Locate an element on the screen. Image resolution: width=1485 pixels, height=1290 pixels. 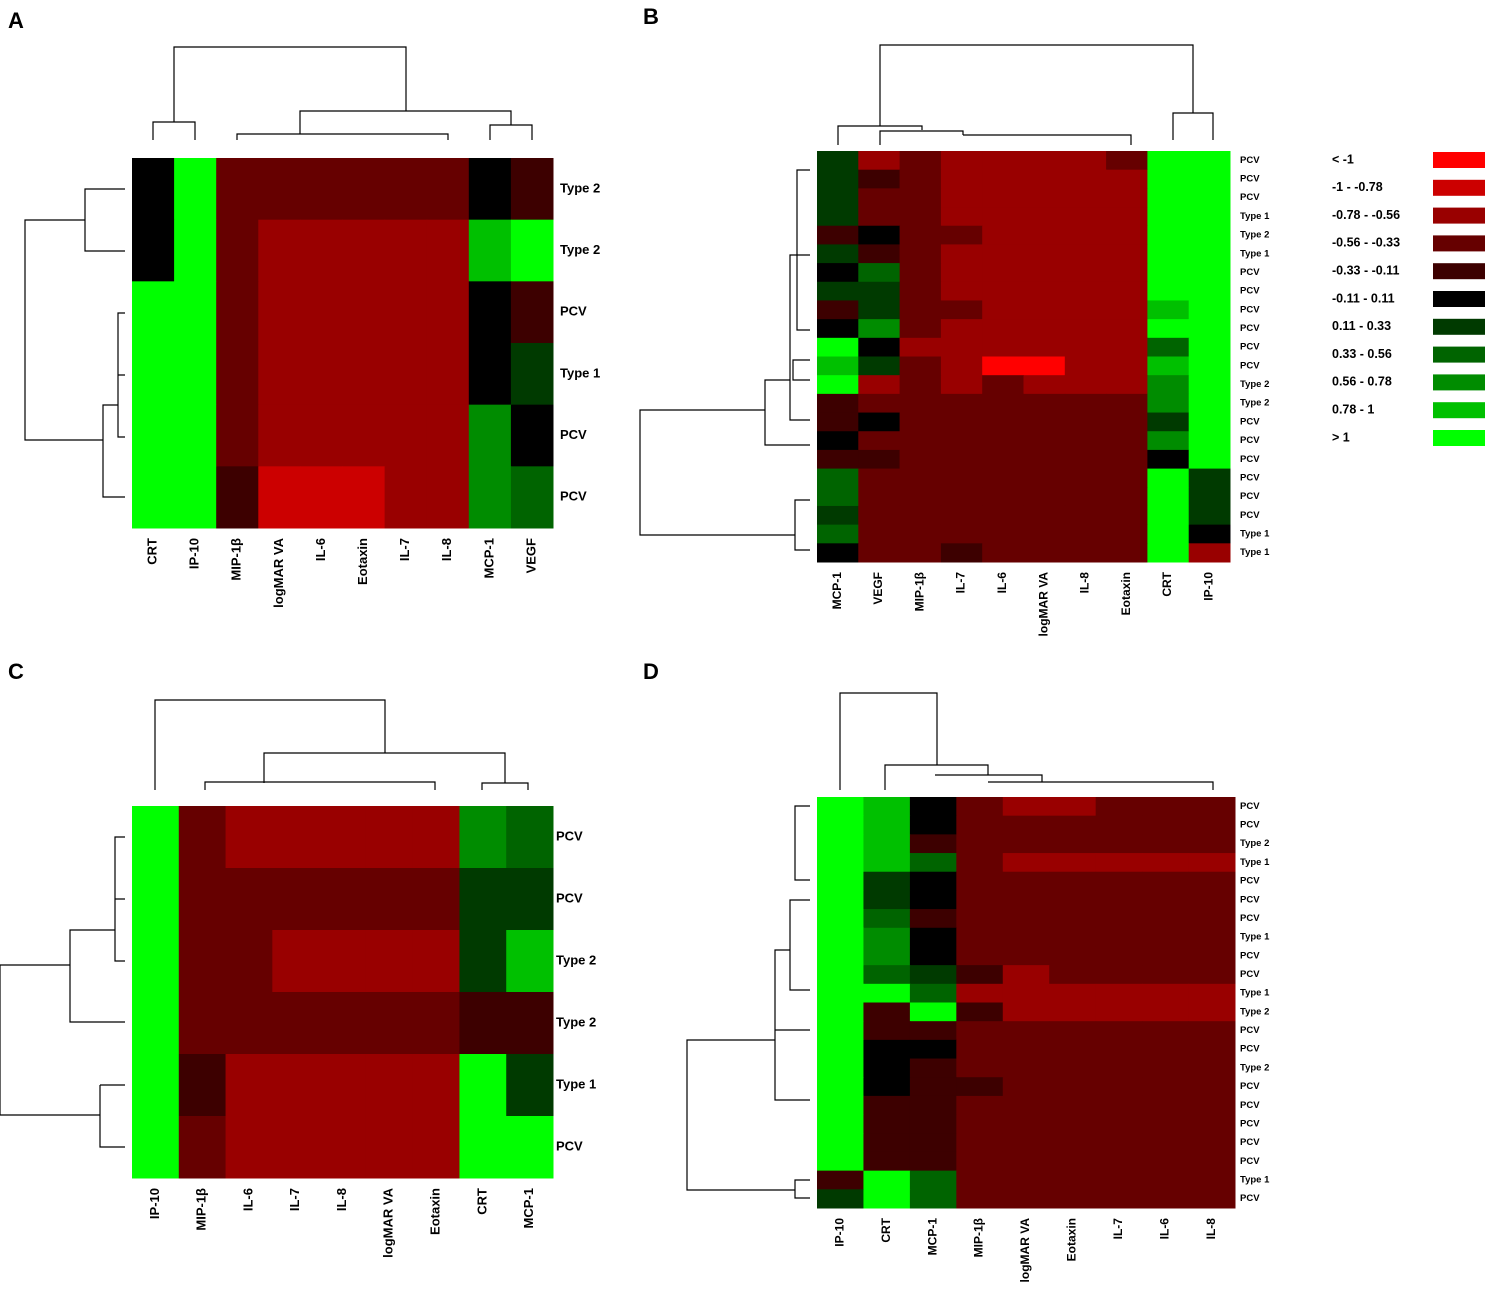
legend-swatch is located at coordinates (1459, 215).